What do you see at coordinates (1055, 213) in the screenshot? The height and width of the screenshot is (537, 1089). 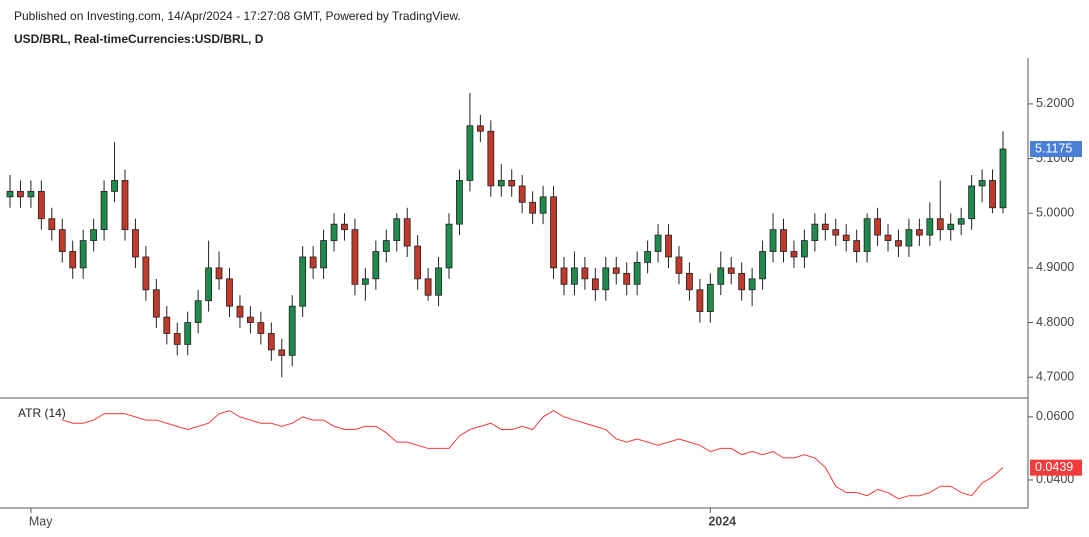 I see `y-tick-label: 5.0000` at bounding box center [1055, 213].